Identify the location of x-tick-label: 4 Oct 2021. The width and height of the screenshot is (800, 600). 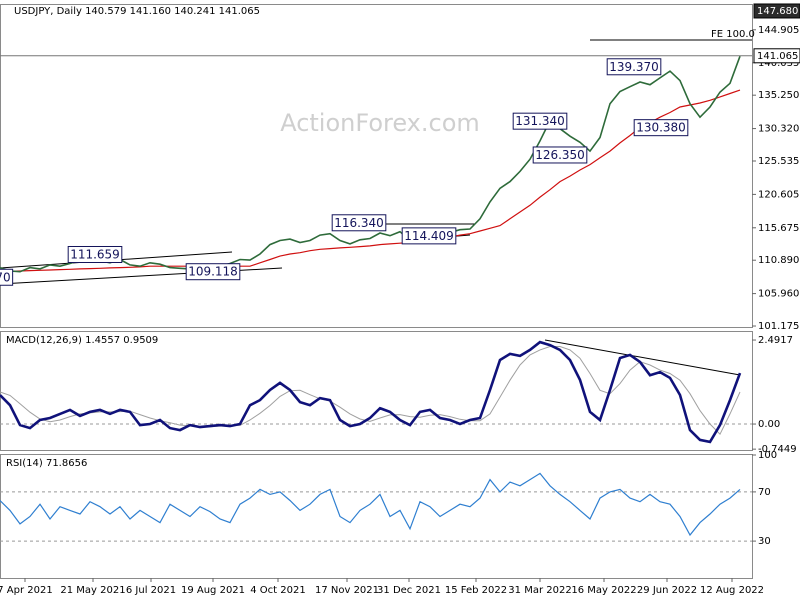
(277, 590).